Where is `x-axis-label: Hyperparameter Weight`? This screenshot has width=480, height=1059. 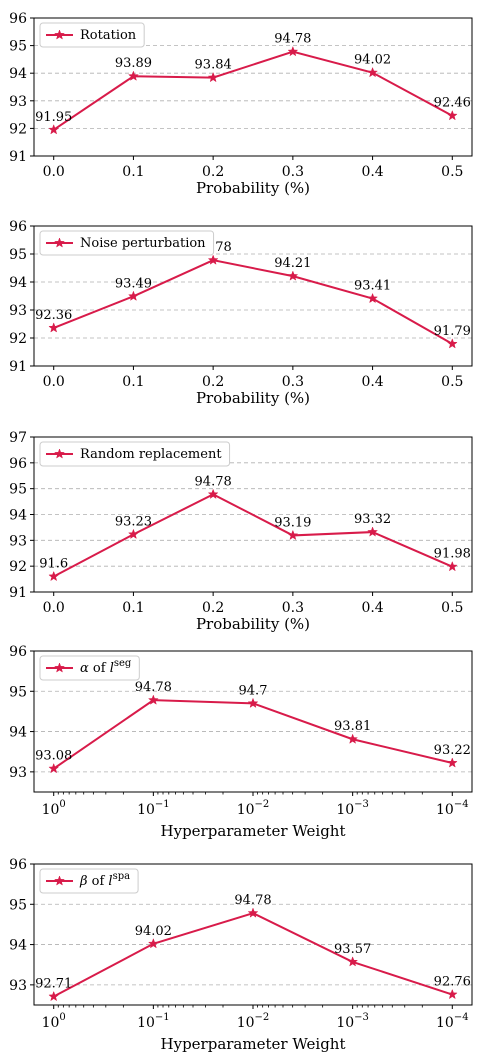 x-axis-label: Hyperparameter Weight is located at coordinates (253, 831).